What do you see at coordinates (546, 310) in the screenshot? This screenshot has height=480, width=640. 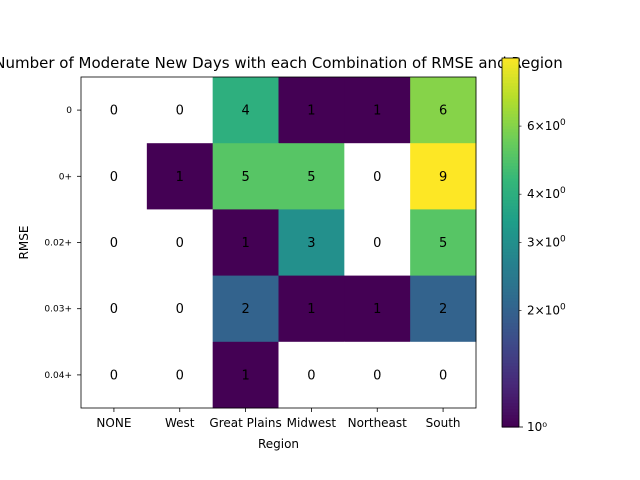 I see `colorbar-minor-label: 2×100` at bounding box center [546, 310].